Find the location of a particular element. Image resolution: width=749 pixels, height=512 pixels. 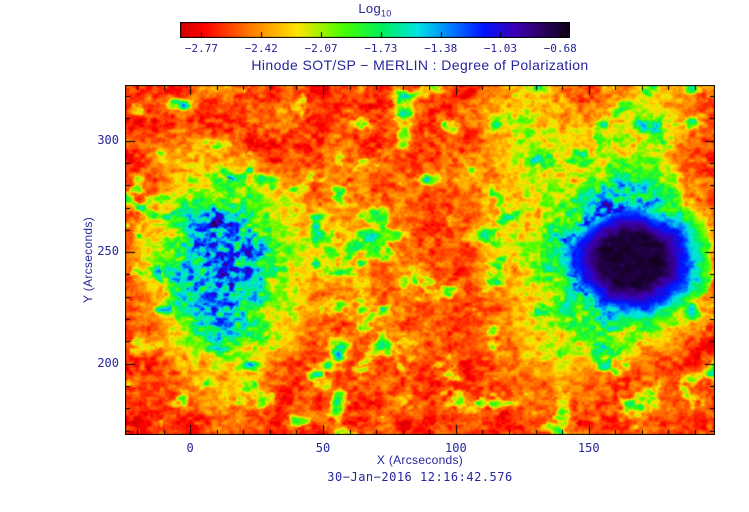

timestamp: 30−Jan−2016 12:16:42.576 is located at coordinates (420, 477).